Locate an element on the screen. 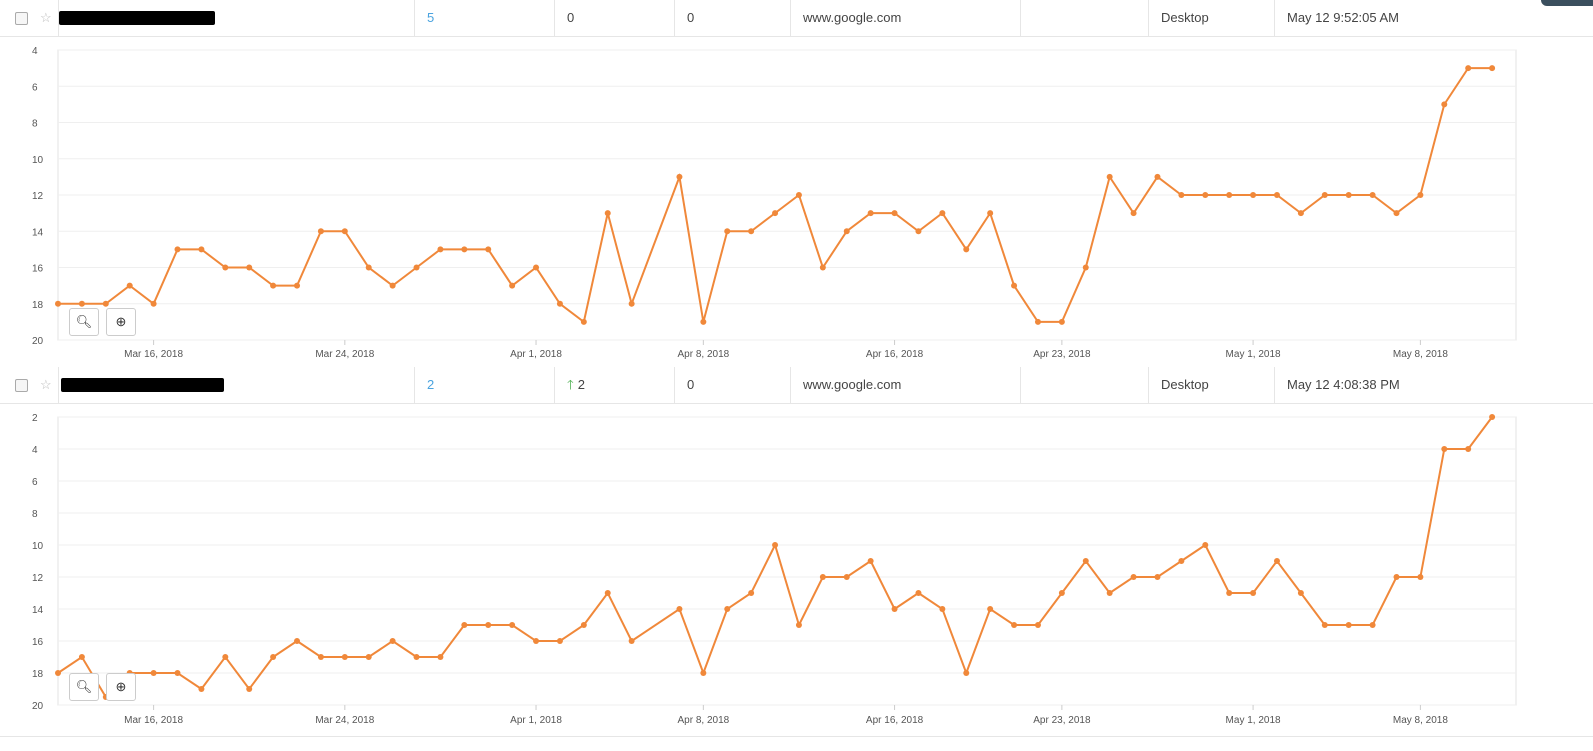 Image resolution: width=1593 pixels, height=751 pixels. change-value: 2 is located at coordinates (581, 384).